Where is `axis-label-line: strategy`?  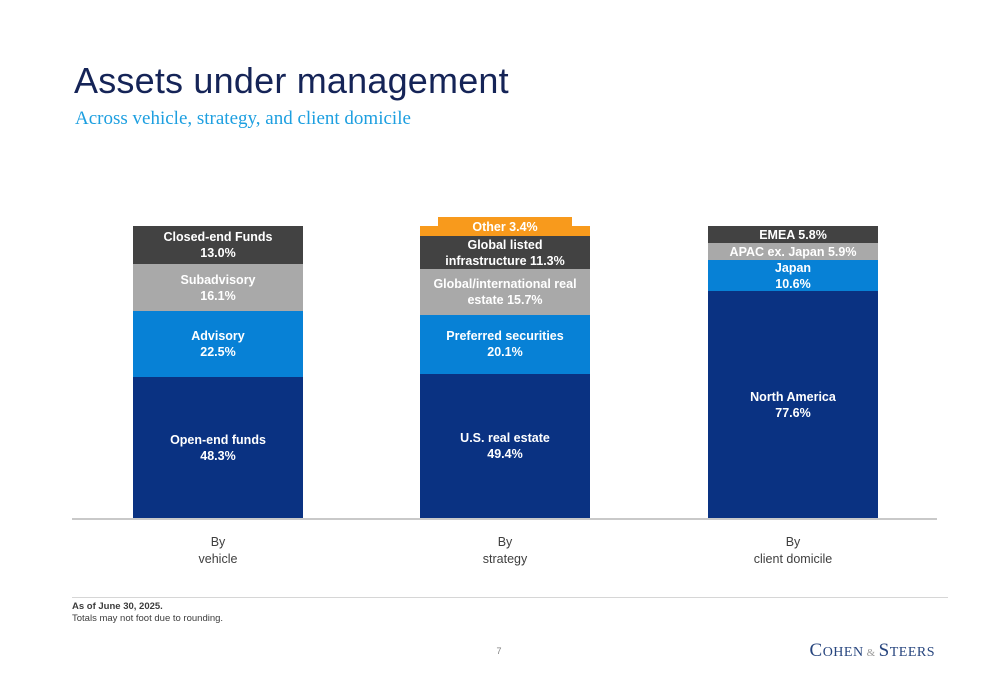 axis-label-line: strategy is located at coordinates (505, 559).